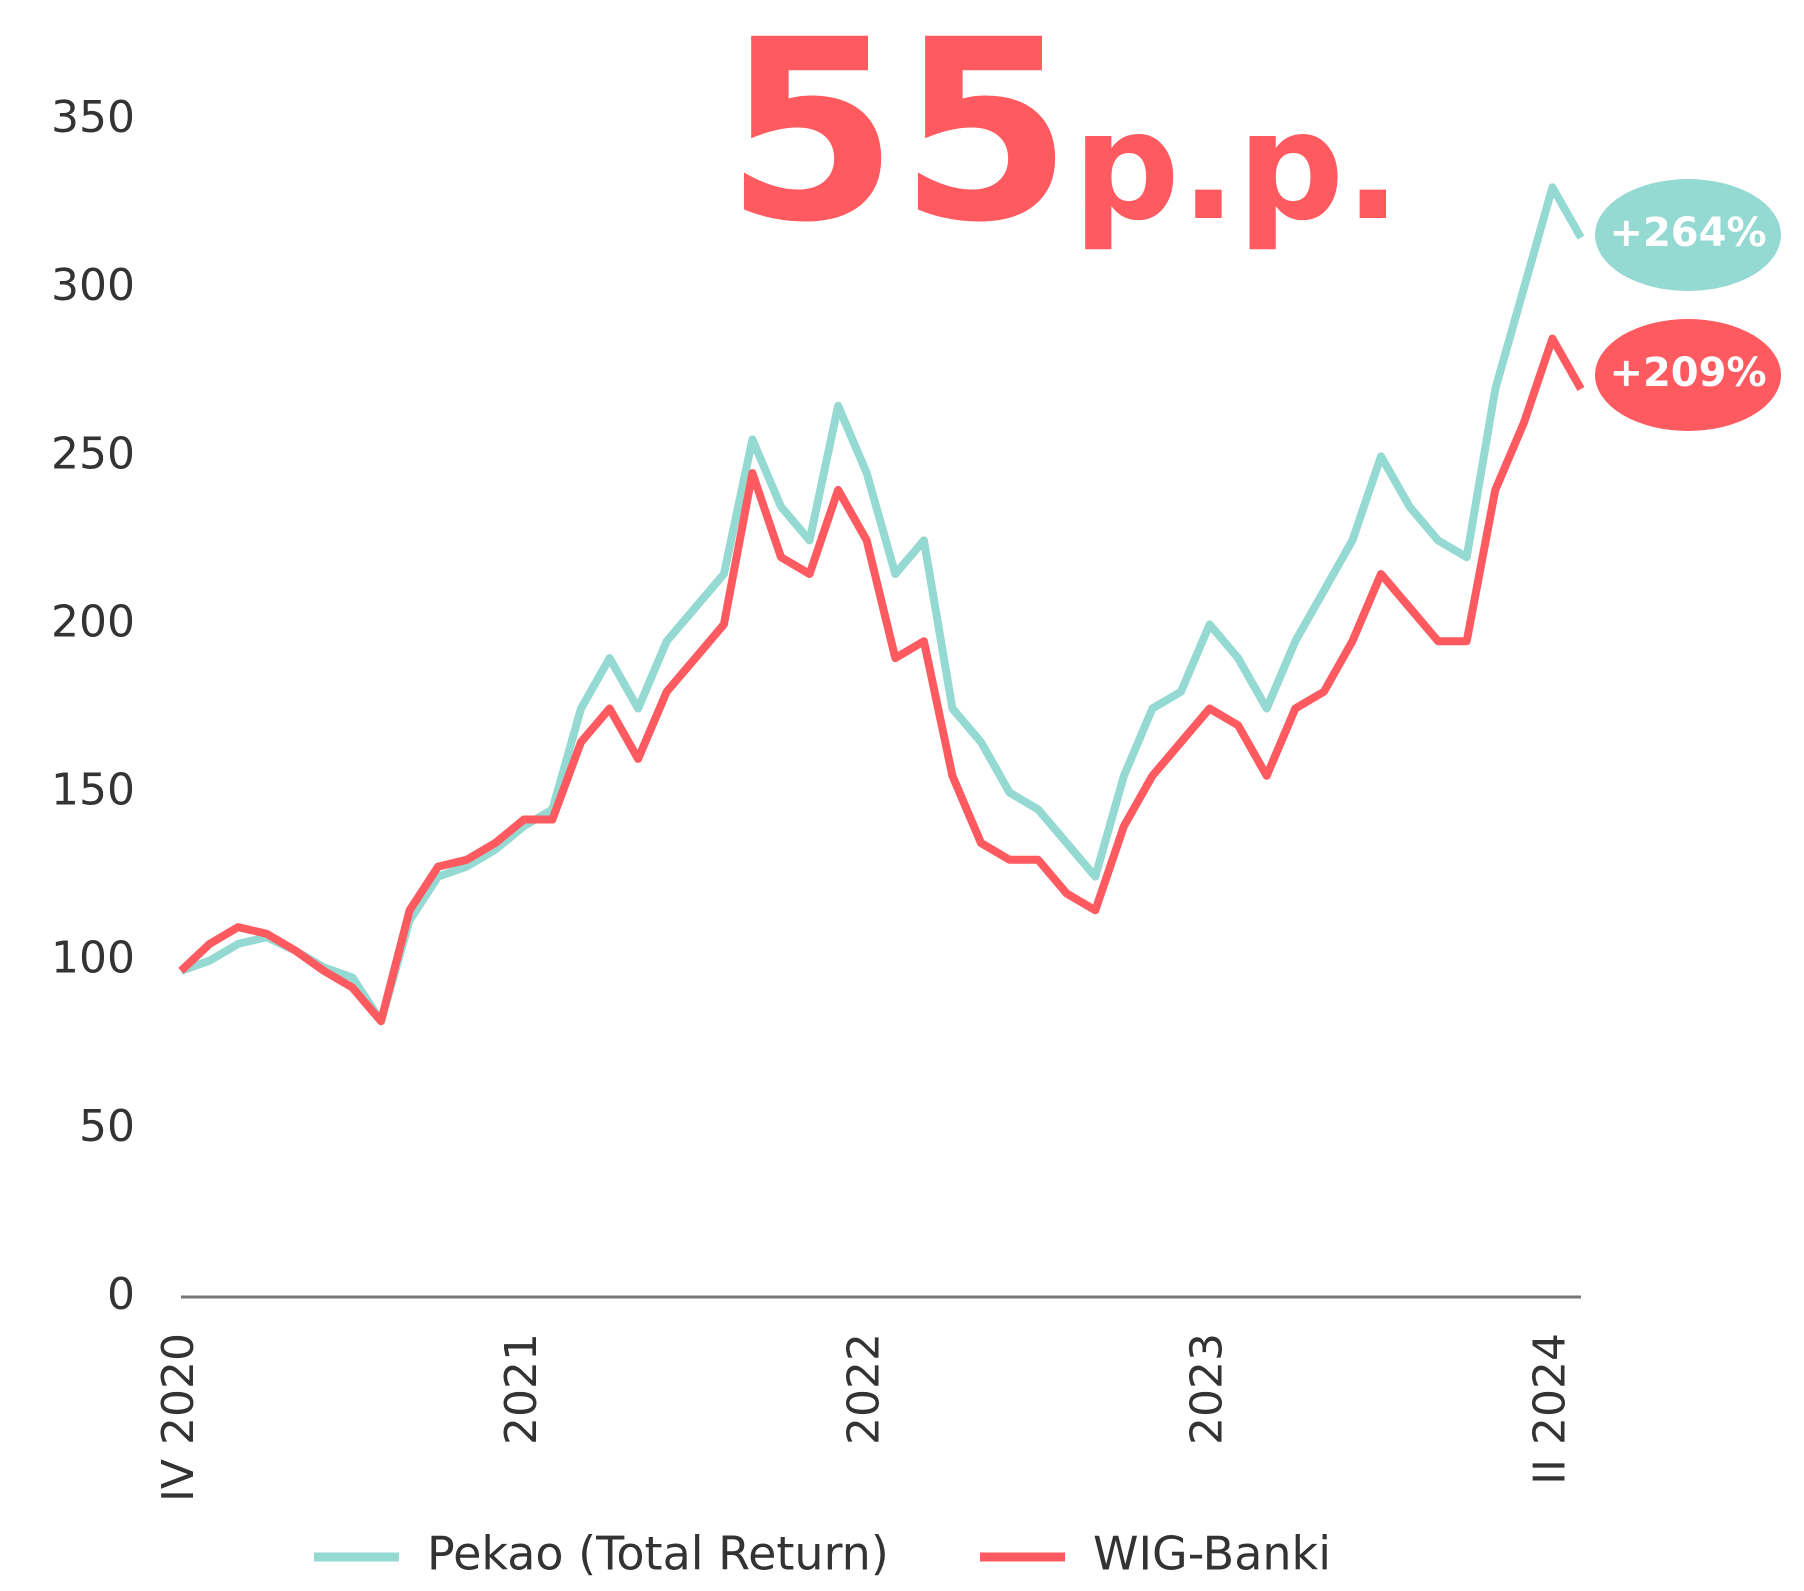 The image size is (1804, 1591). What do you see at coordinates (899, 138) in the screenshot?
I see `title-number: 55` at bounding box center [899, 138].